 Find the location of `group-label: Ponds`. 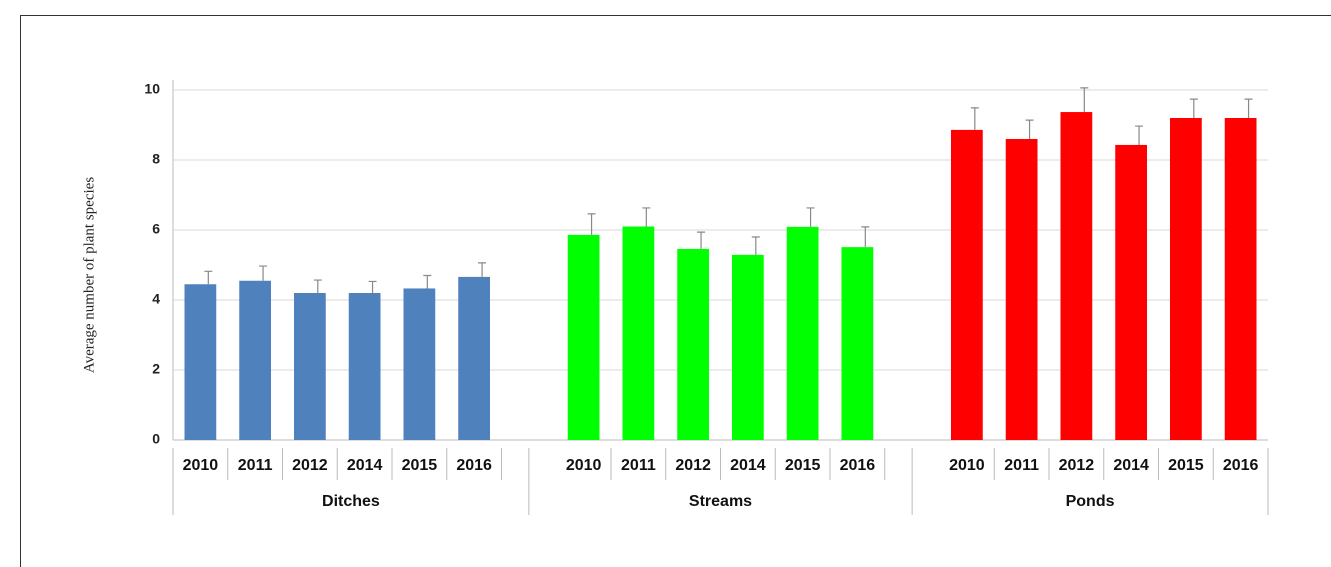

group-label: Ponds is located at coordinates (1090, 501).